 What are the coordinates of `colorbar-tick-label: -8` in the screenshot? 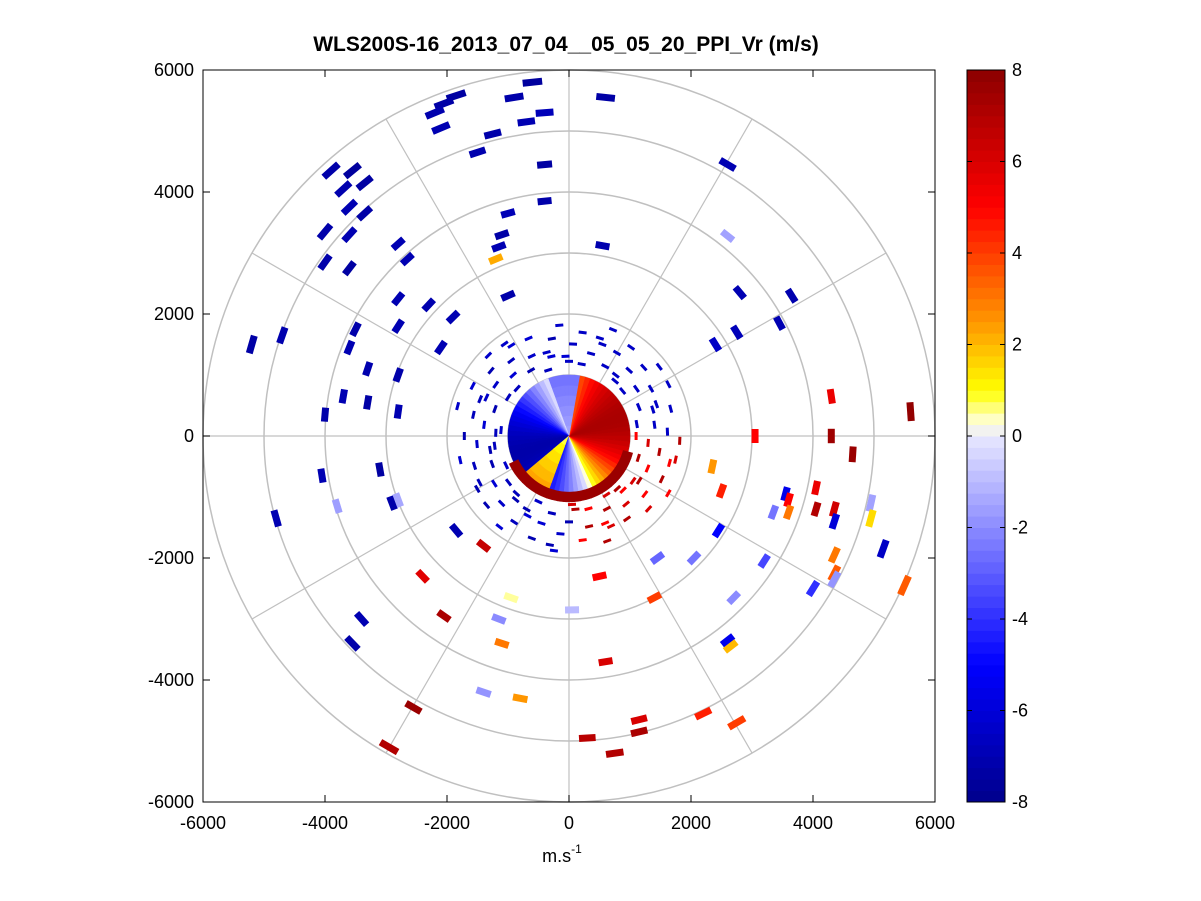 It's located at (1020, 802).